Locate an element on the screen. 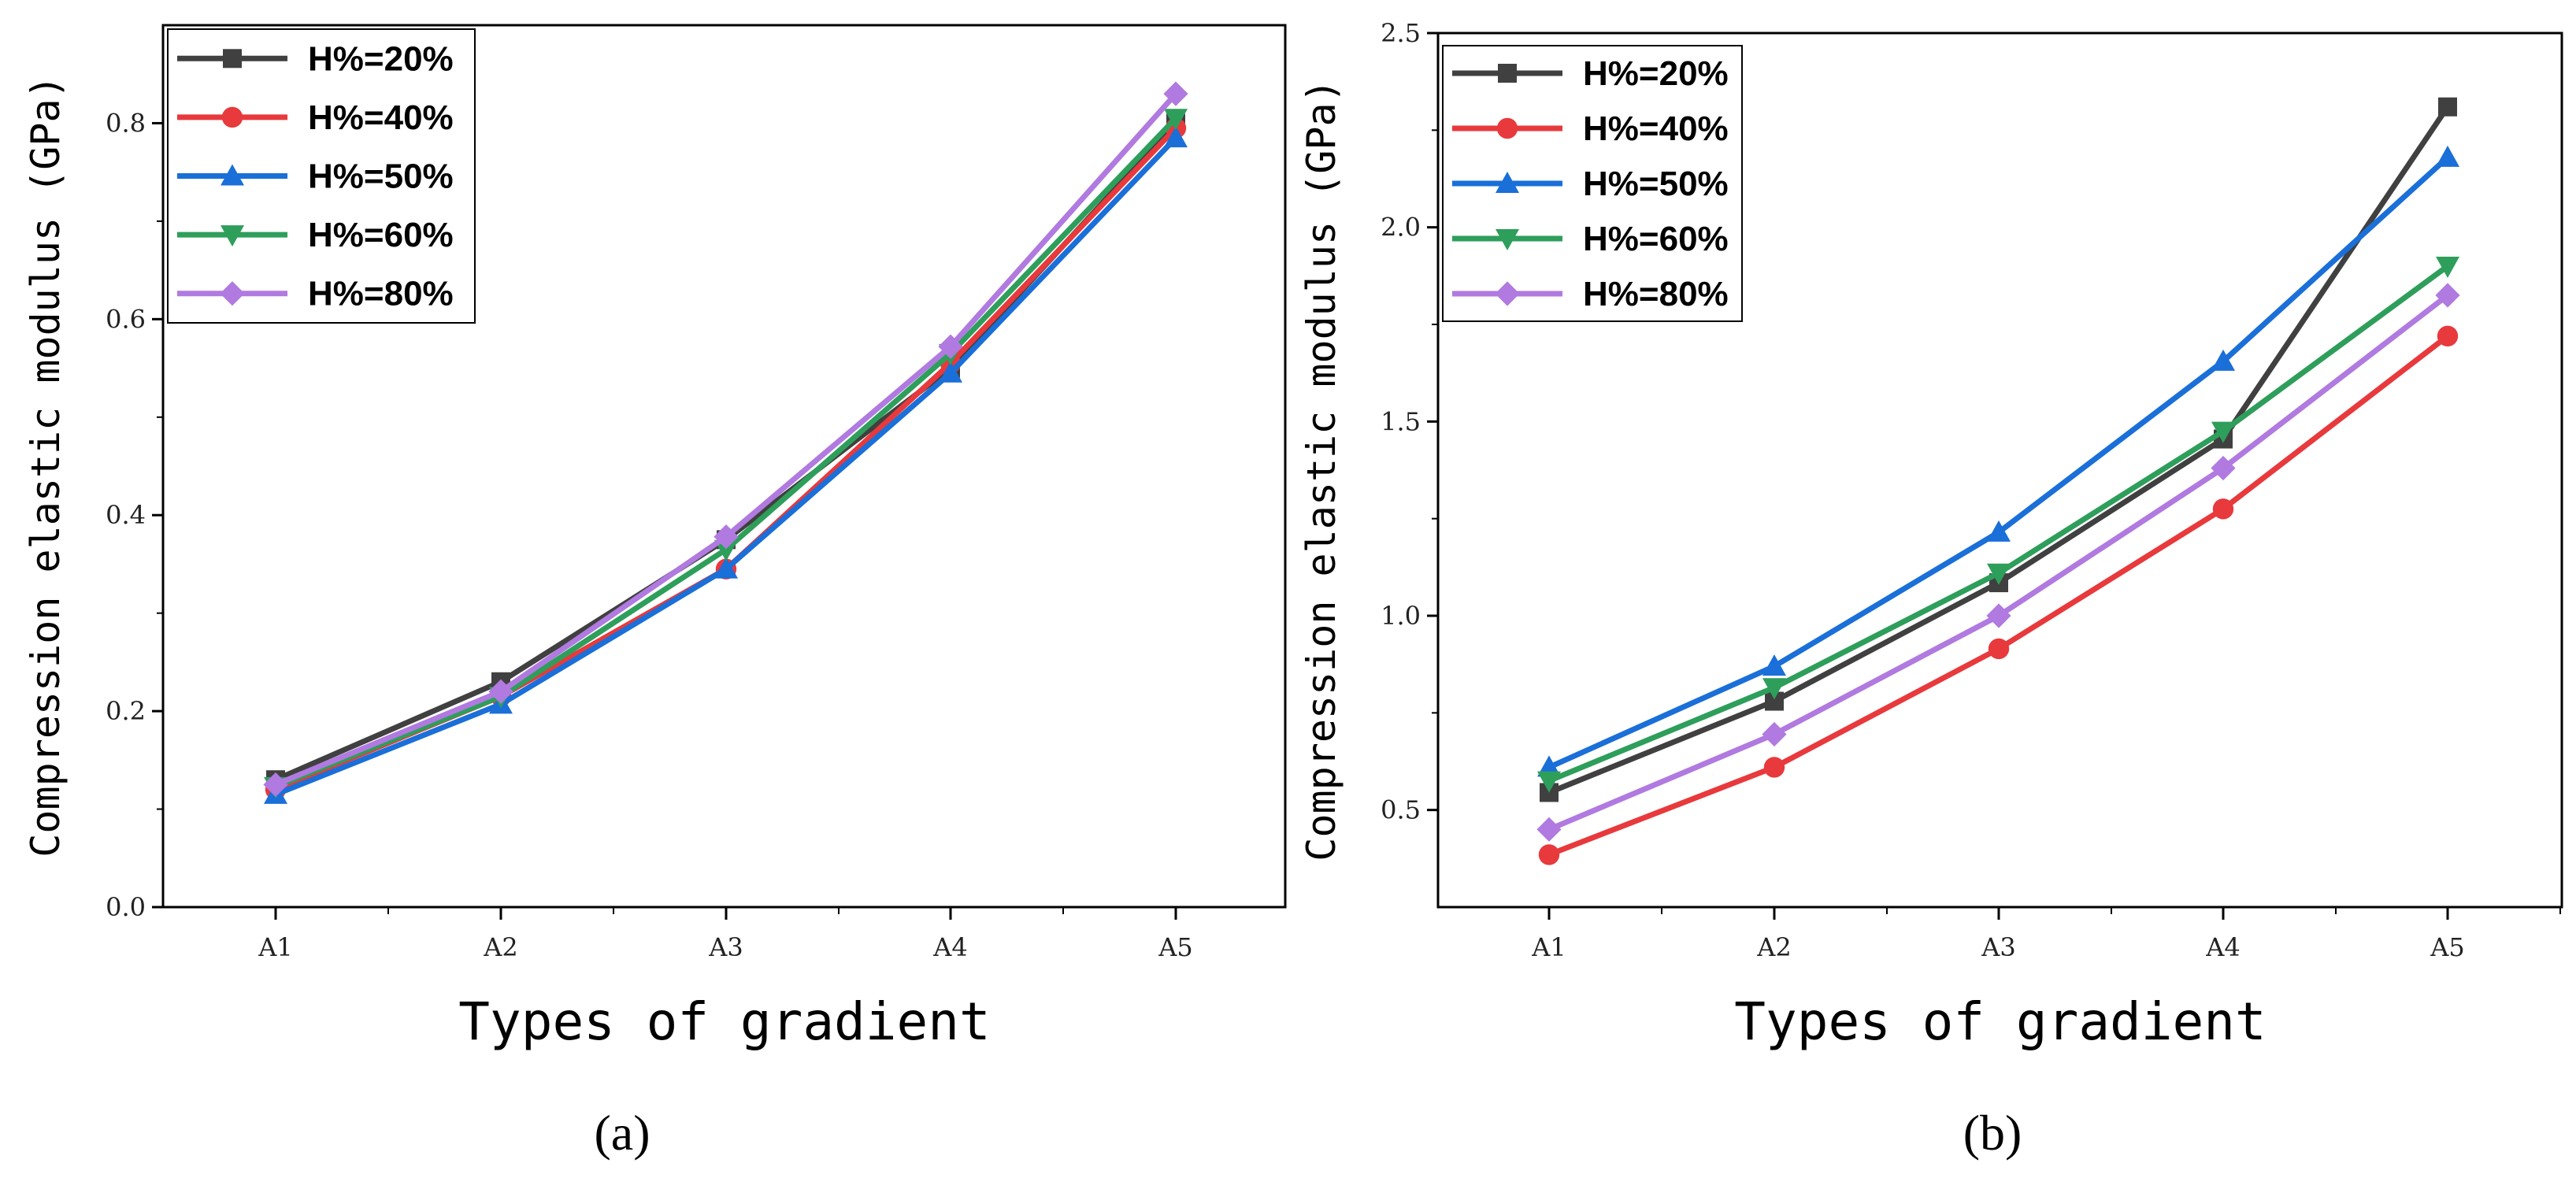 This screenshot has width=2576, height=1189. y-axis: 0.5 1.0 1.5 2.0 2.5 is located at coordinates (1409, 422).